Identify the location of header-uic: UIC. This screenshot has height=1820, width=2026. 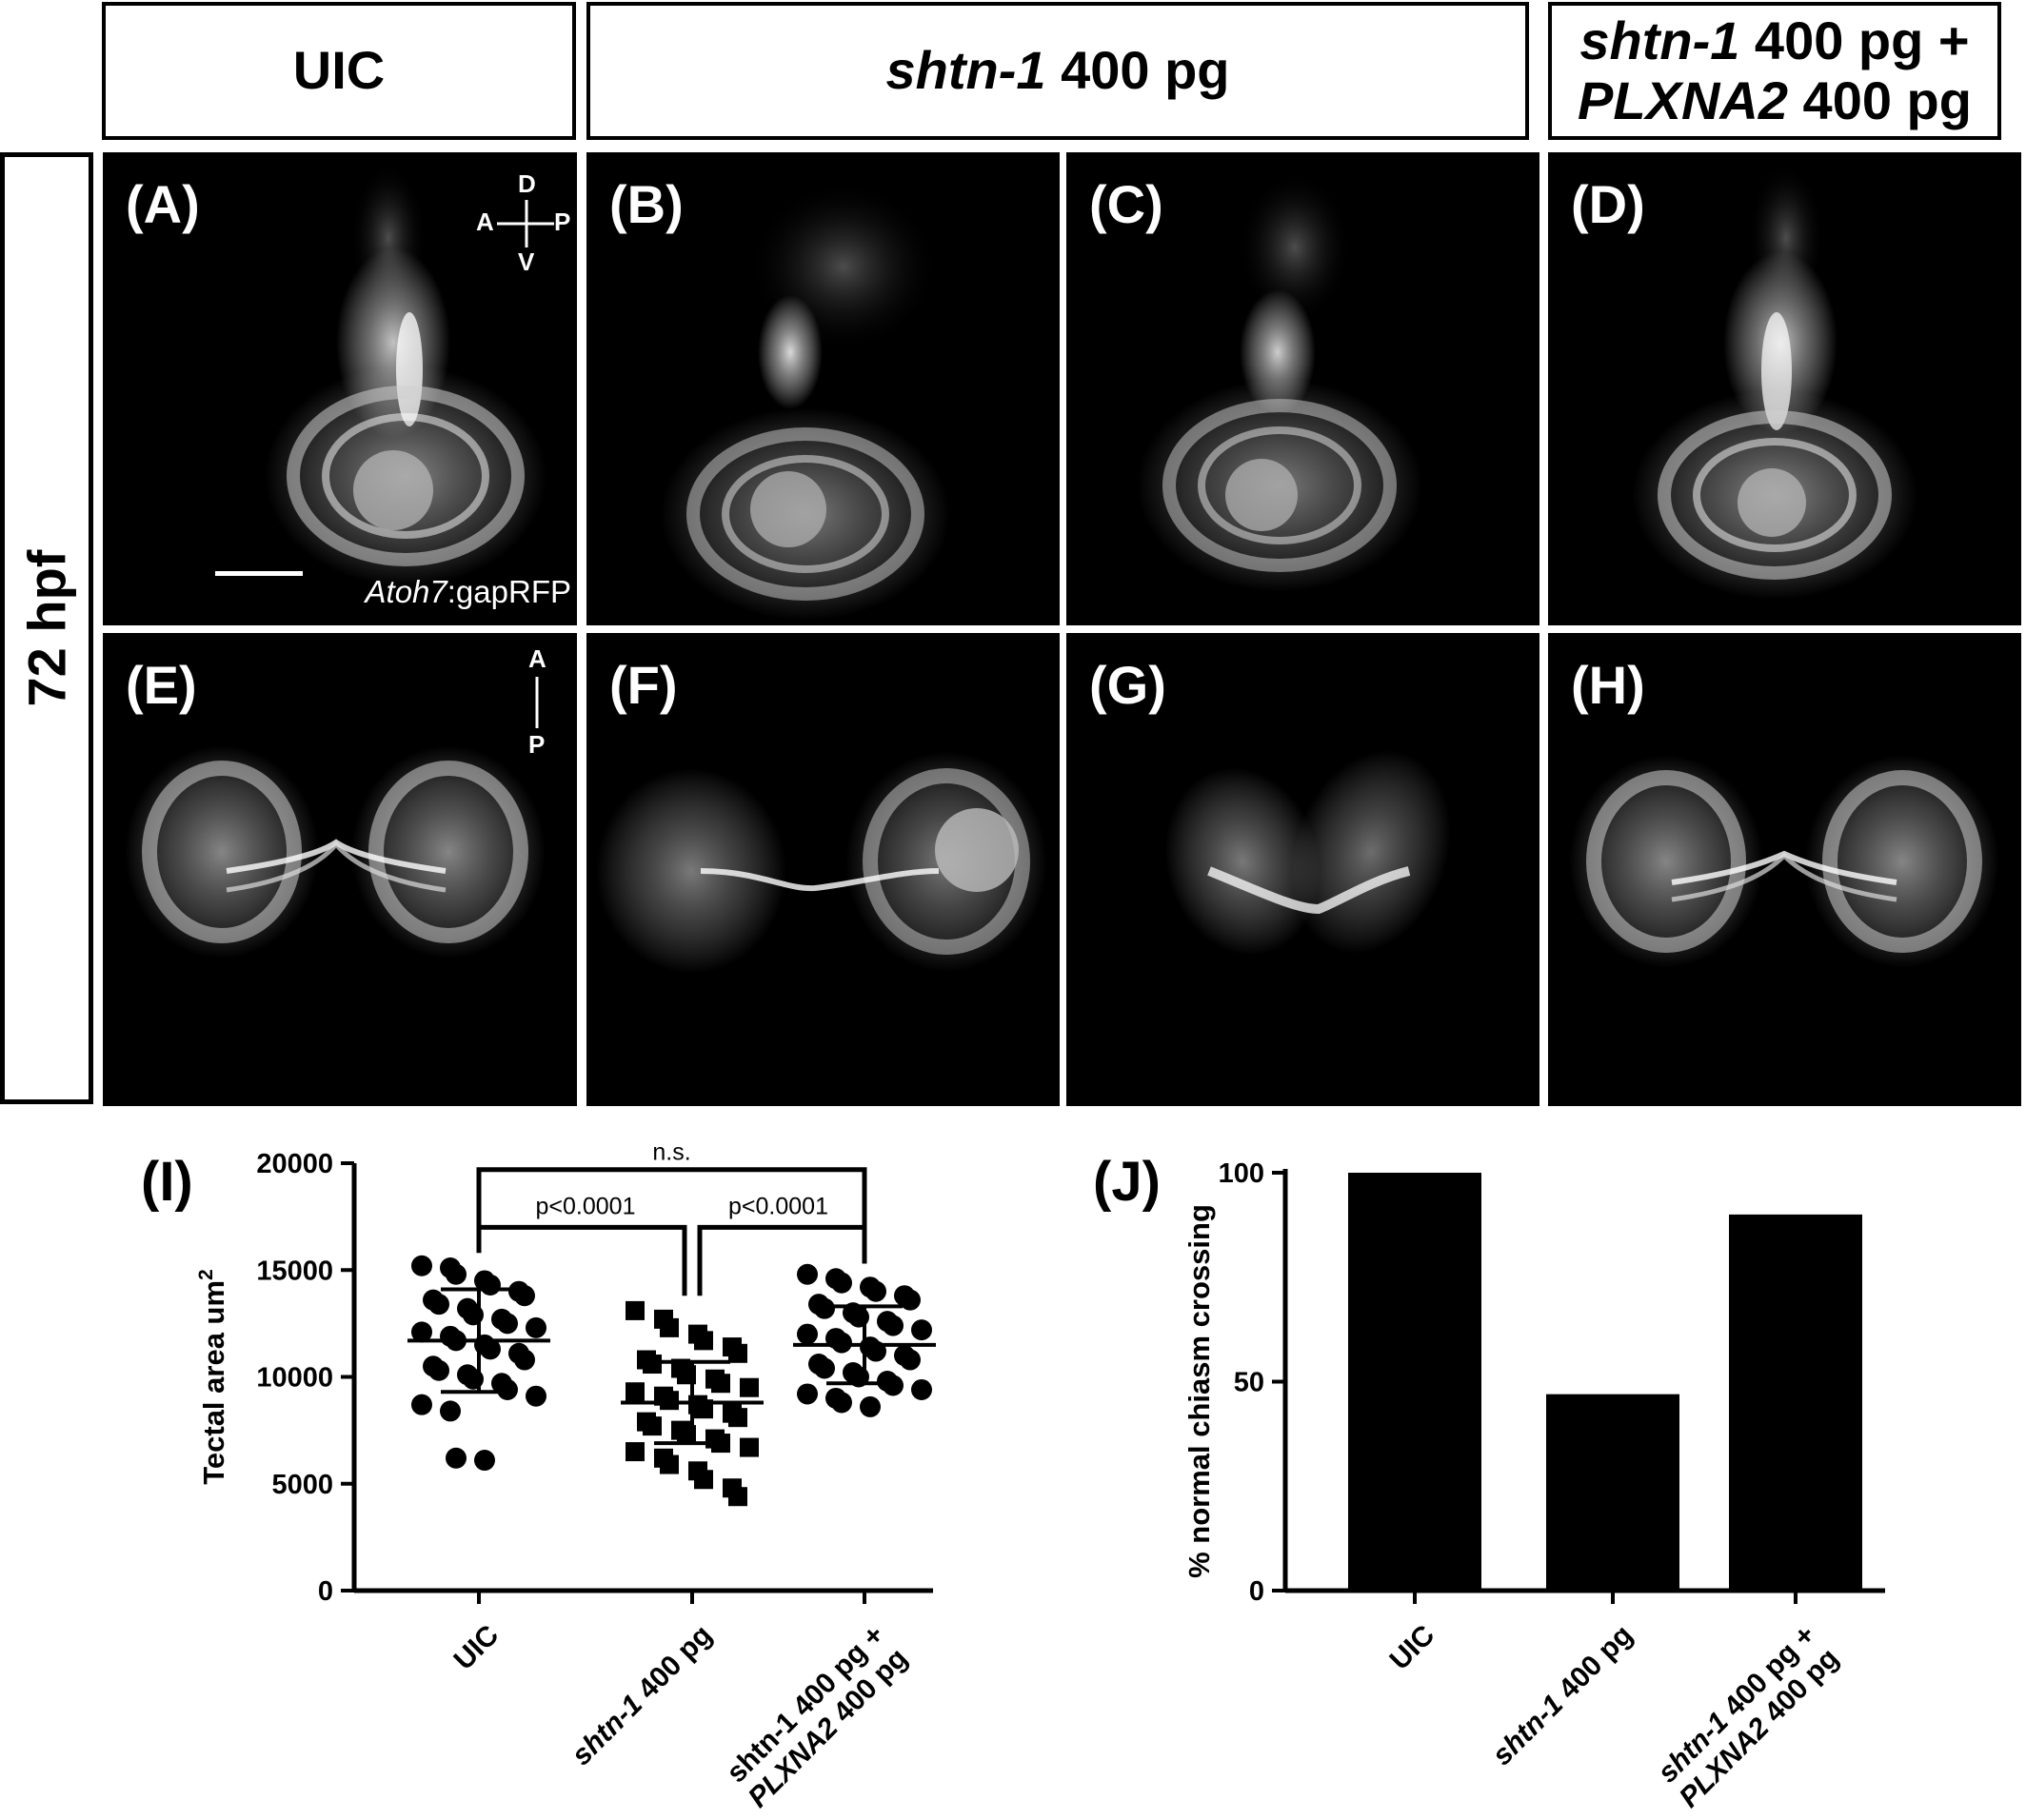
(339, 71).